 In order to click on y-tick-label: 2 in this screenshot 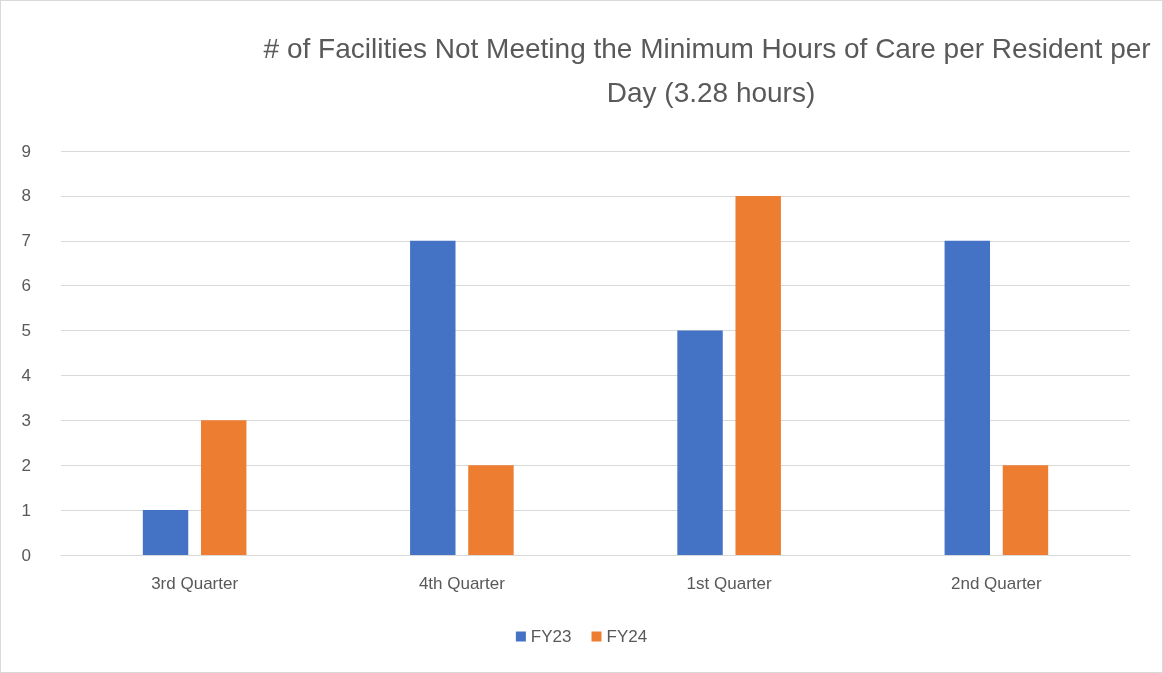, I will do `click(26, 465)`.